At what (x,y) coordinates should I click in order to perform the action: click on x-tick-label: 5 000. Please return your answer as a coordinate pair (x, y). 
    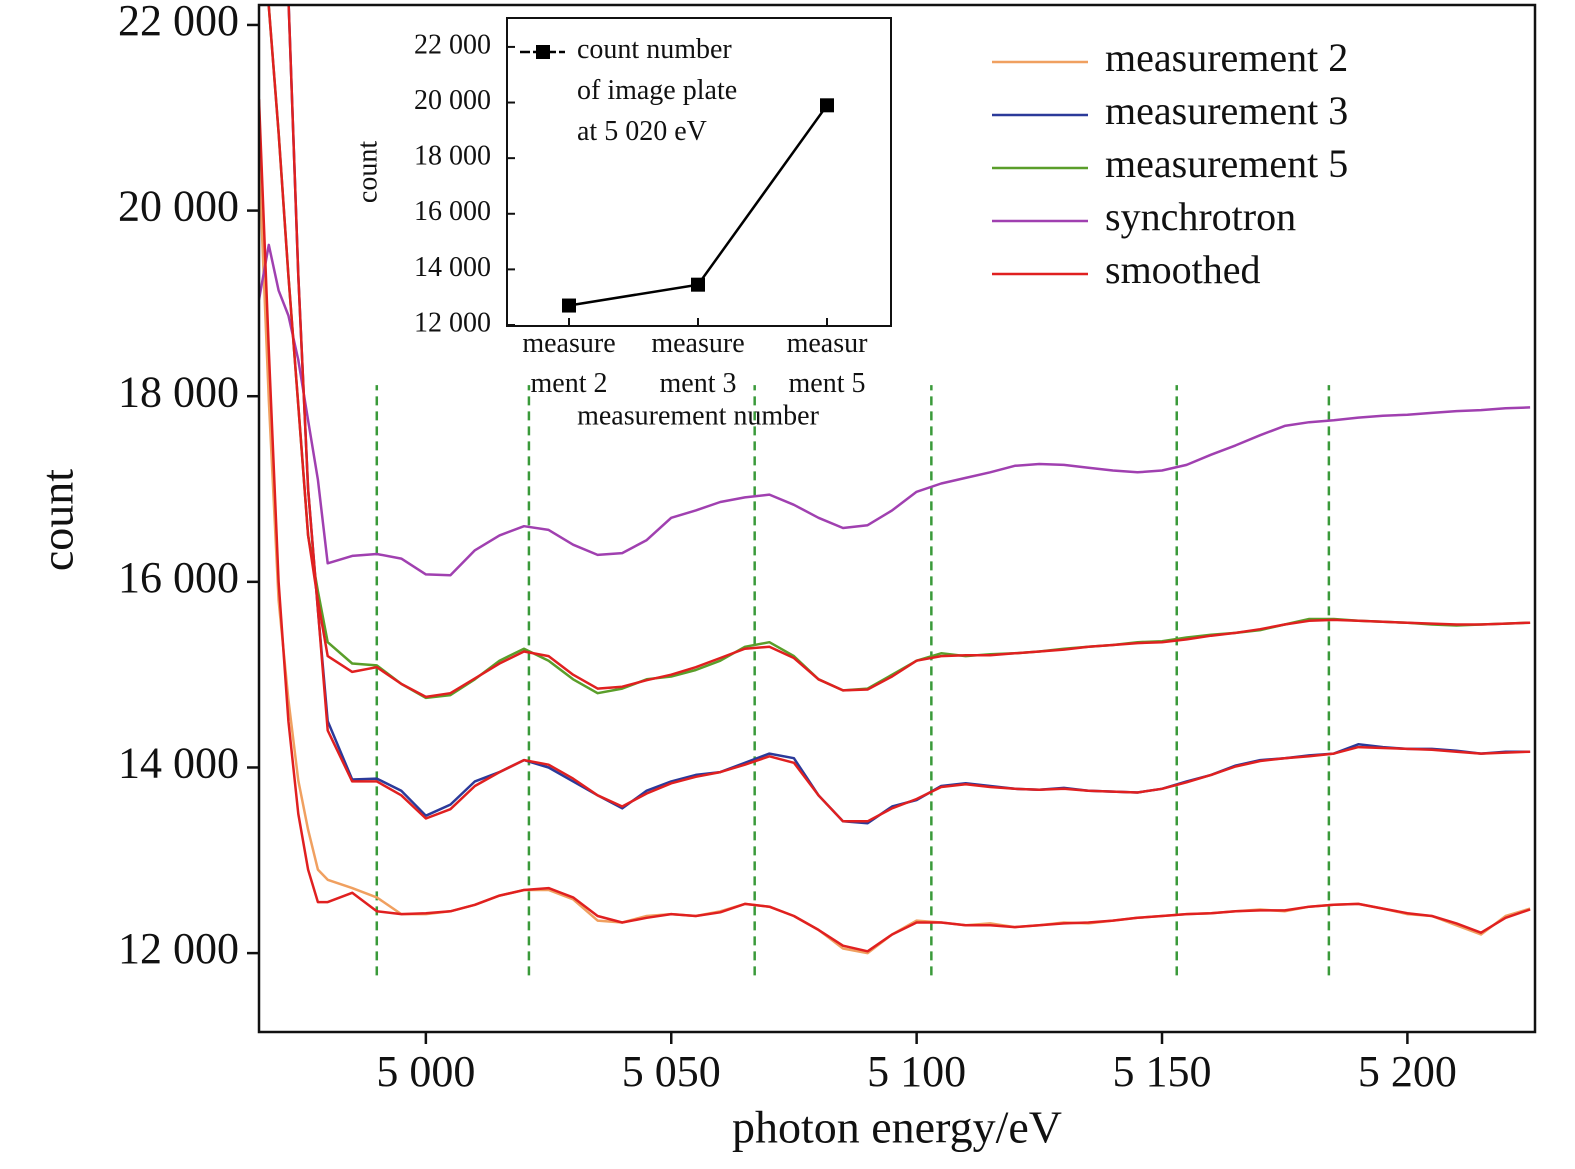
    Looking at the image, I should click on (425, 1071).